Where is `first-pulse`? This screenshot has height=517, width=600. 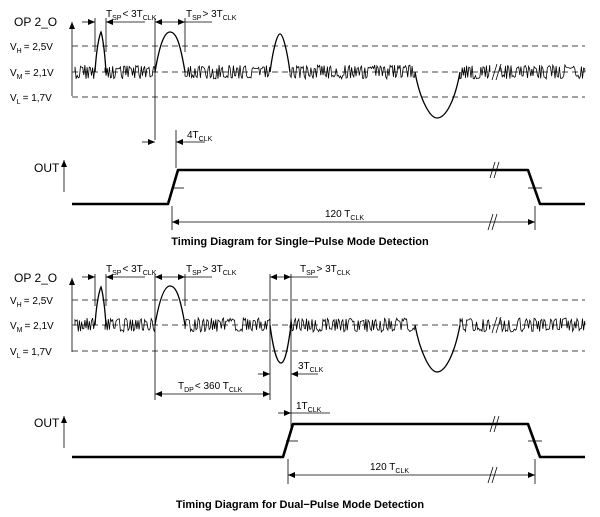
first-pulse is located at coordinates (170, 305).